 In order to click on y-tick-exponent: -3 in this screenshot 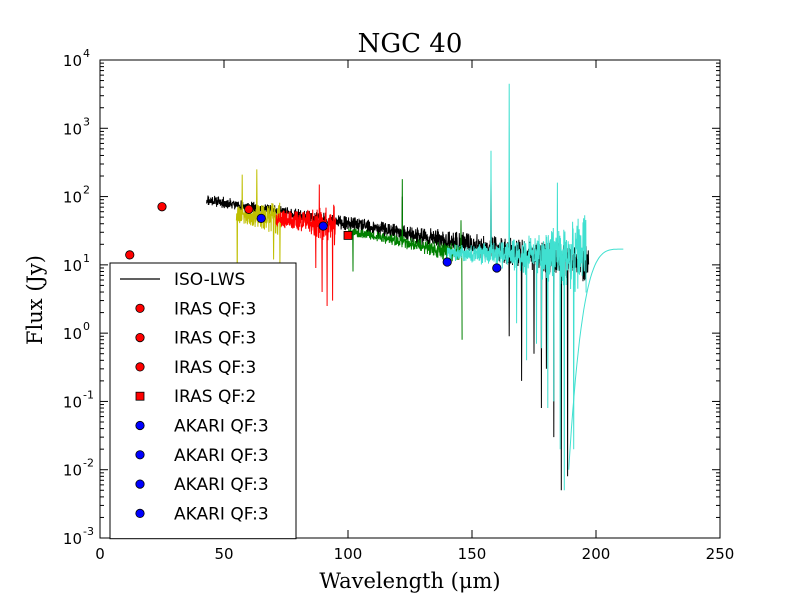, I will do `click(88, 531)`.